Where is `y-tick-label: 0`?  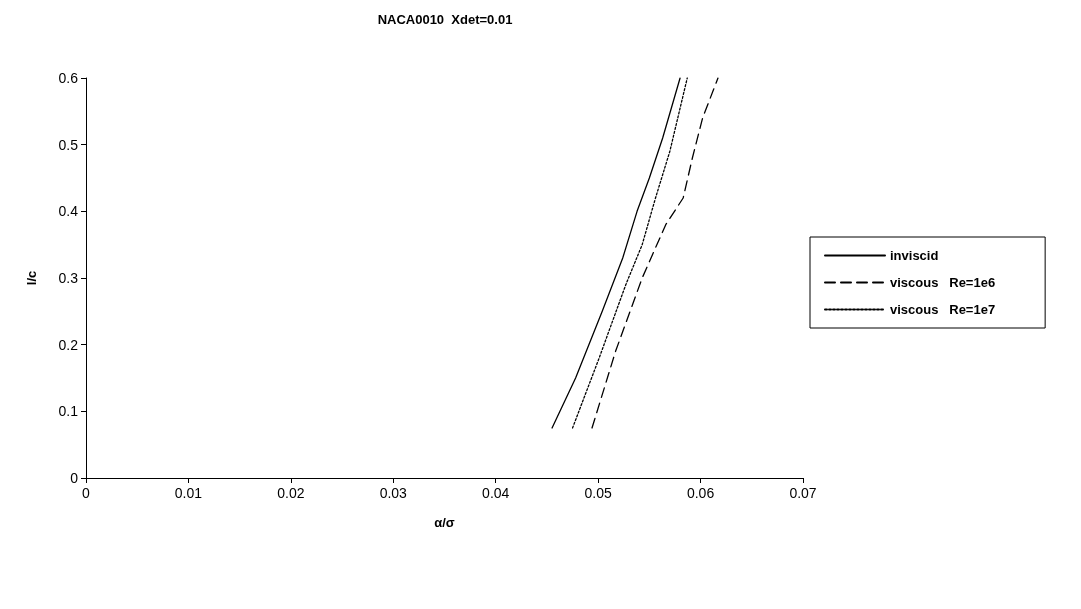 y-tick-label: 0 is located at coordinates (74, 478).